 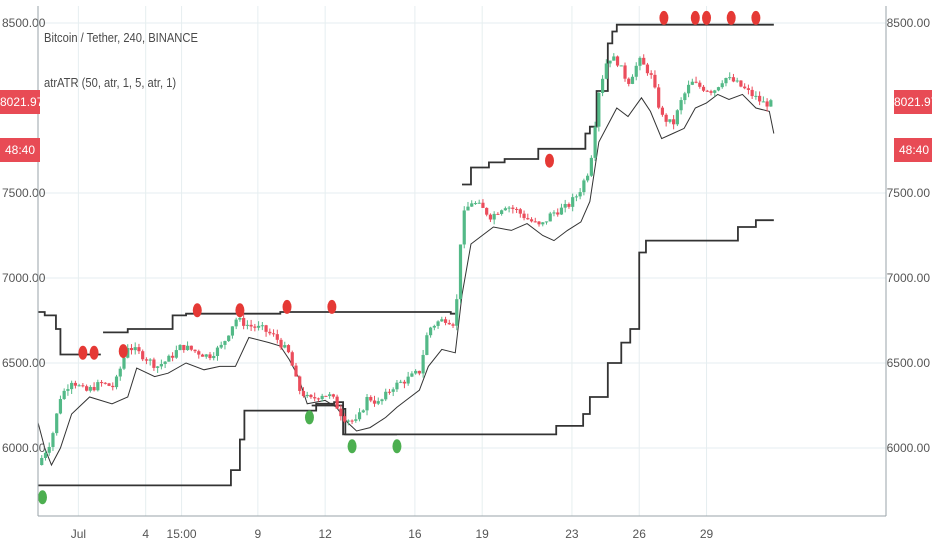 I want to click on stop-line, so click(x=618, y=104).